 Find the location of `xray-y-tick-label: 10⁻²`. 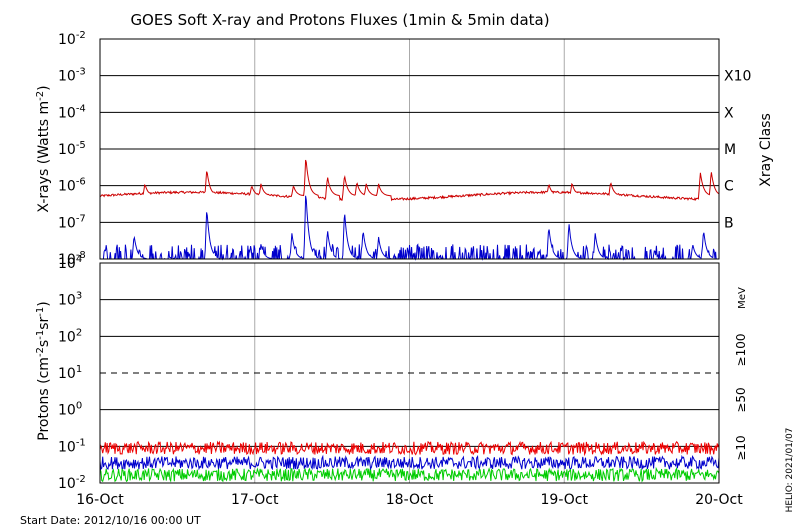

xray-y-tick-label: 10⁻² is located at coordinates (72, 39).